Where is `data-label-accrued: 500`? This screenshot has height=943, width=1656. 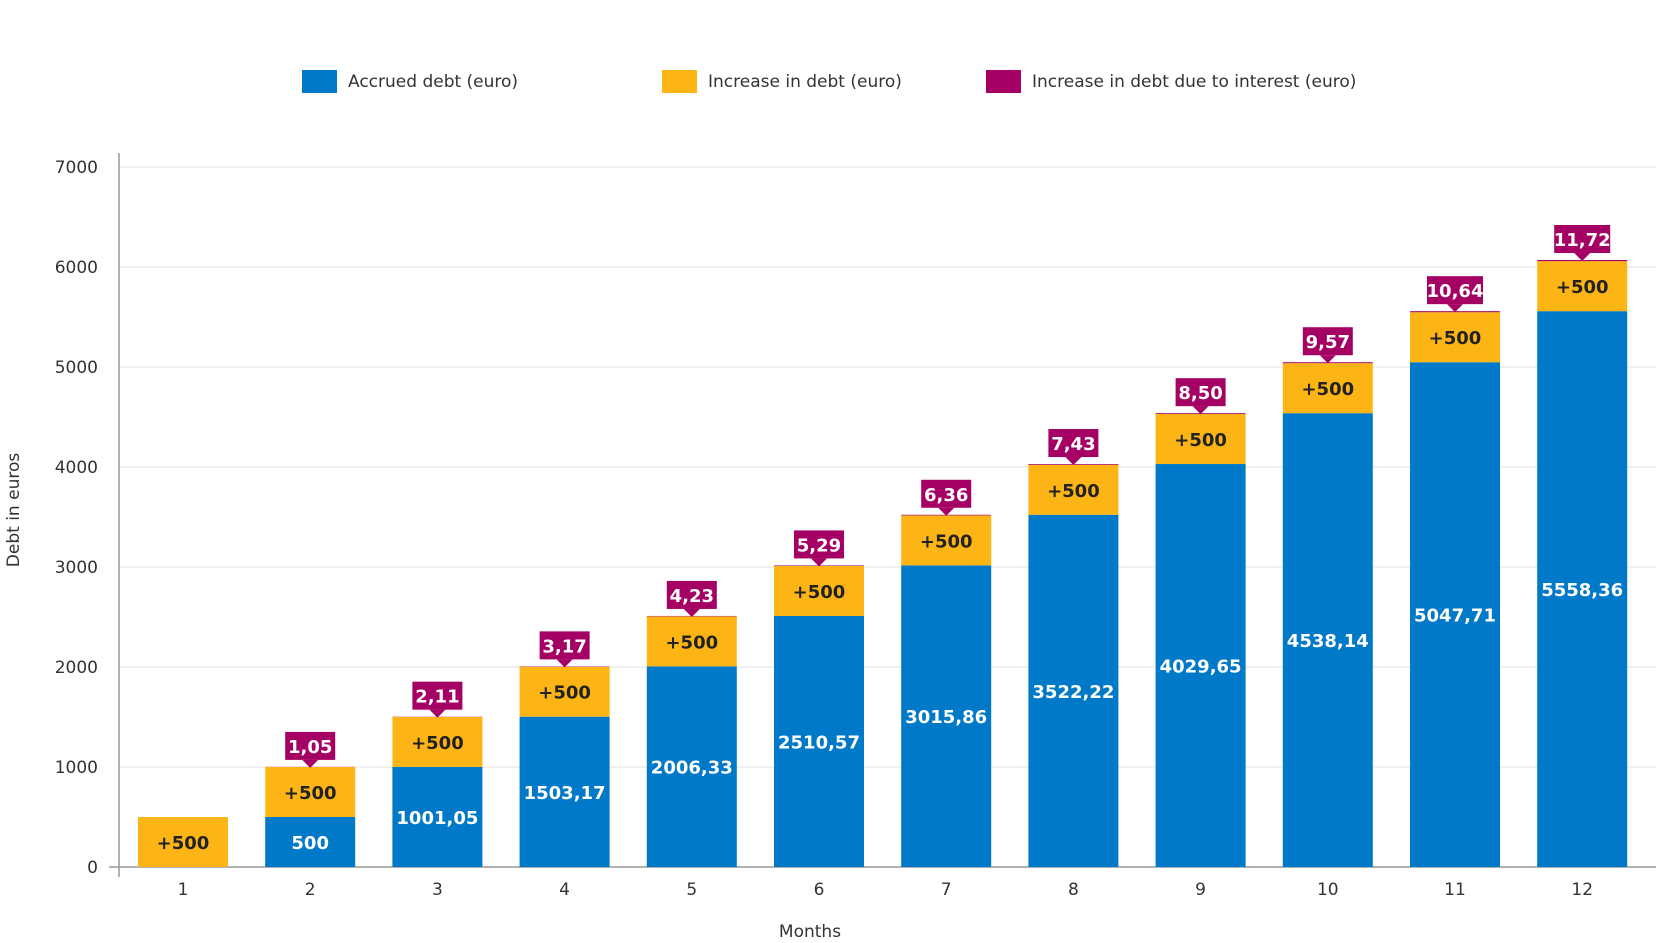 data-label-accrued: 500 is located at coordinates (310, 843).